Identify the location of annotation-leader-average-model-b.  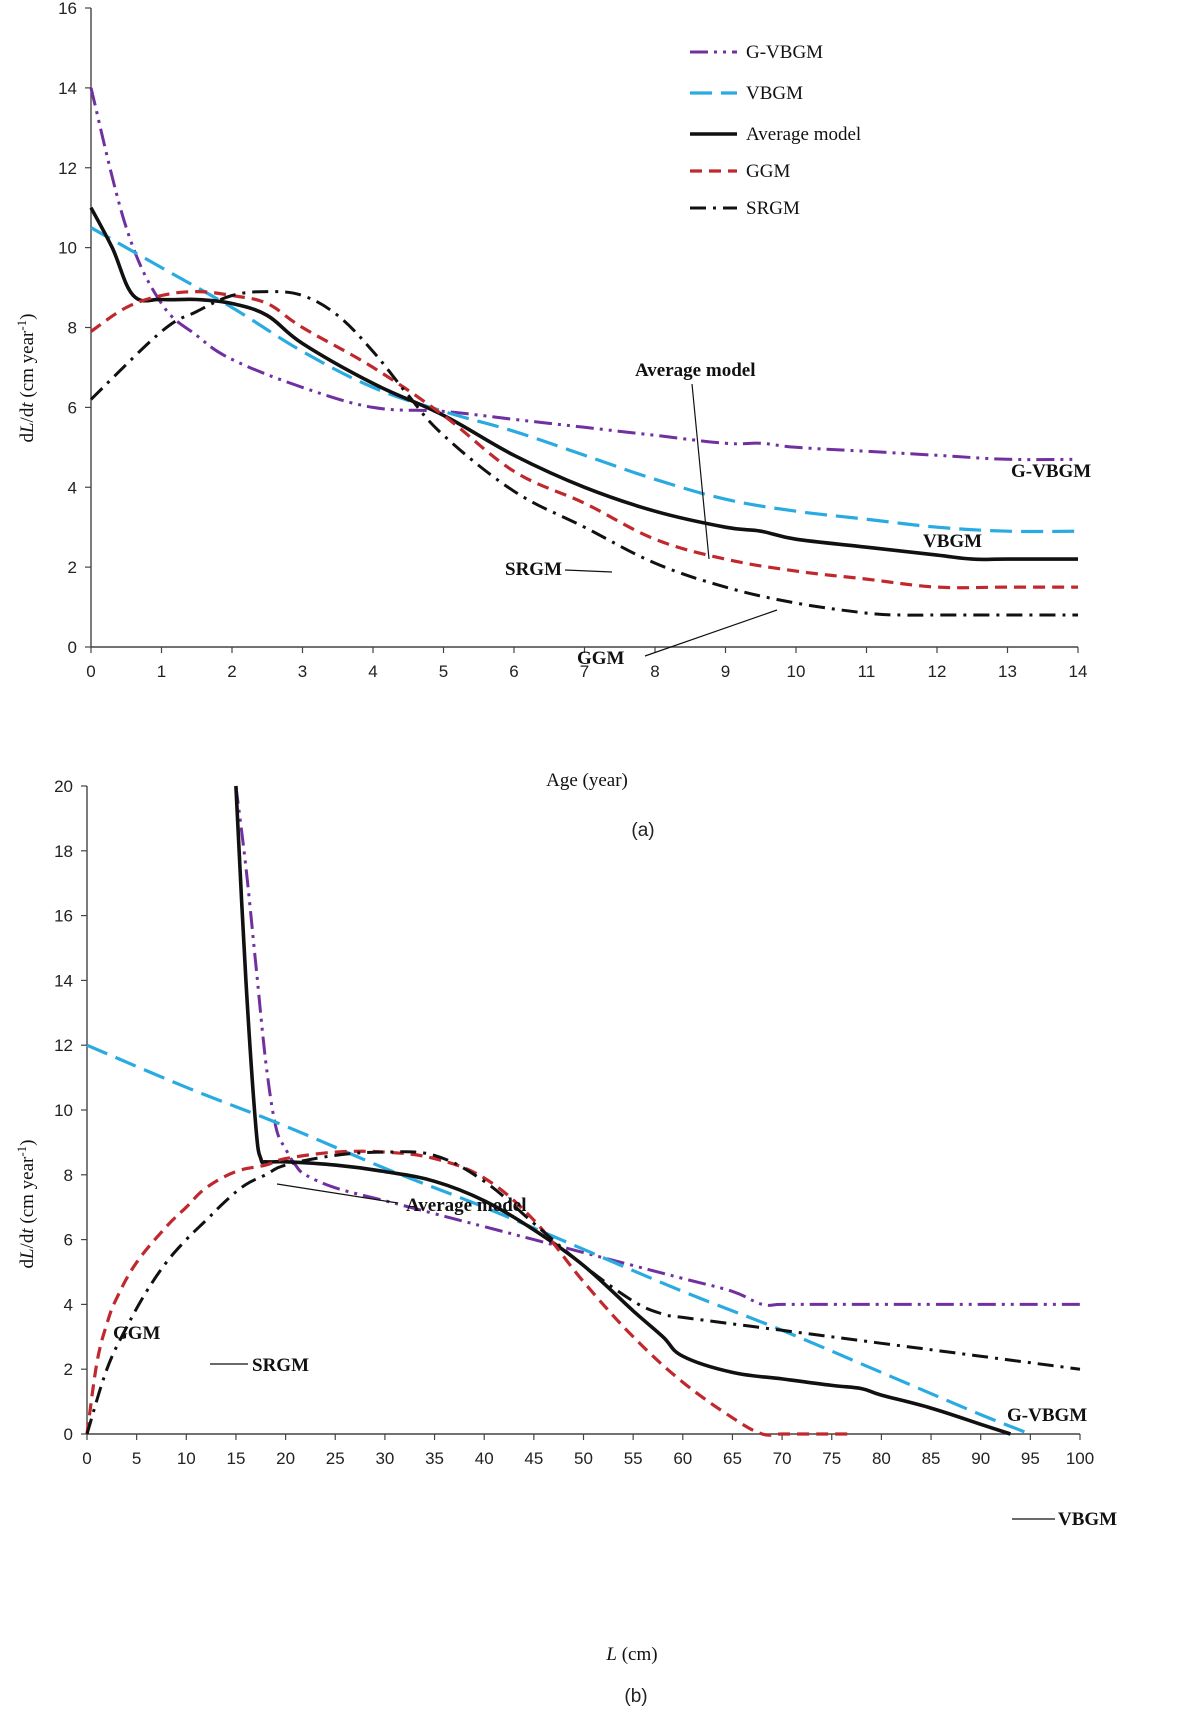
(337, 1193).